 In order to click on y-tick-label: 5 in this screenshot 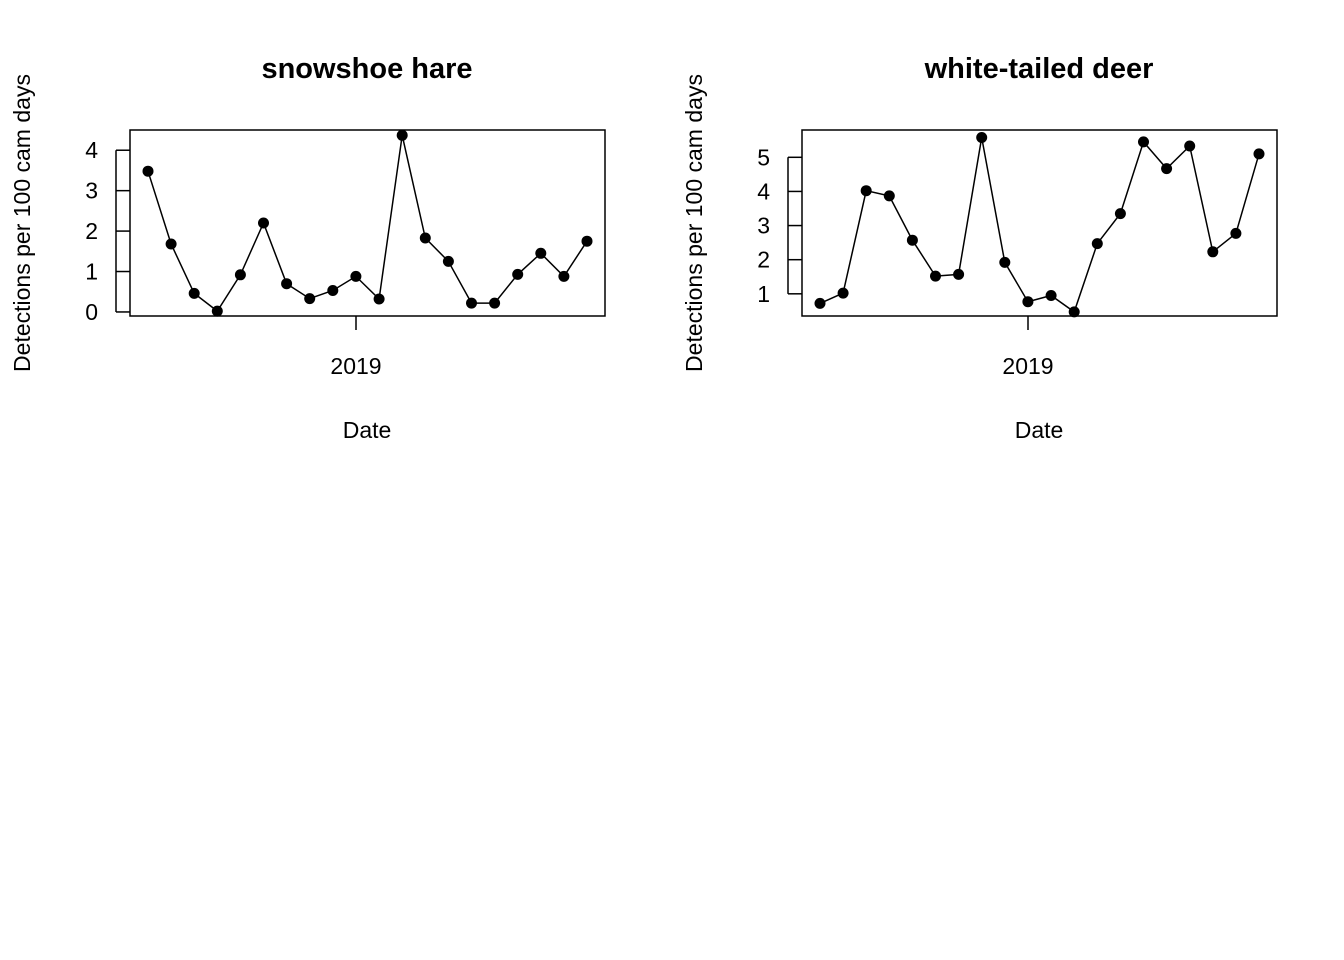, I will do `click(763, 157)`.